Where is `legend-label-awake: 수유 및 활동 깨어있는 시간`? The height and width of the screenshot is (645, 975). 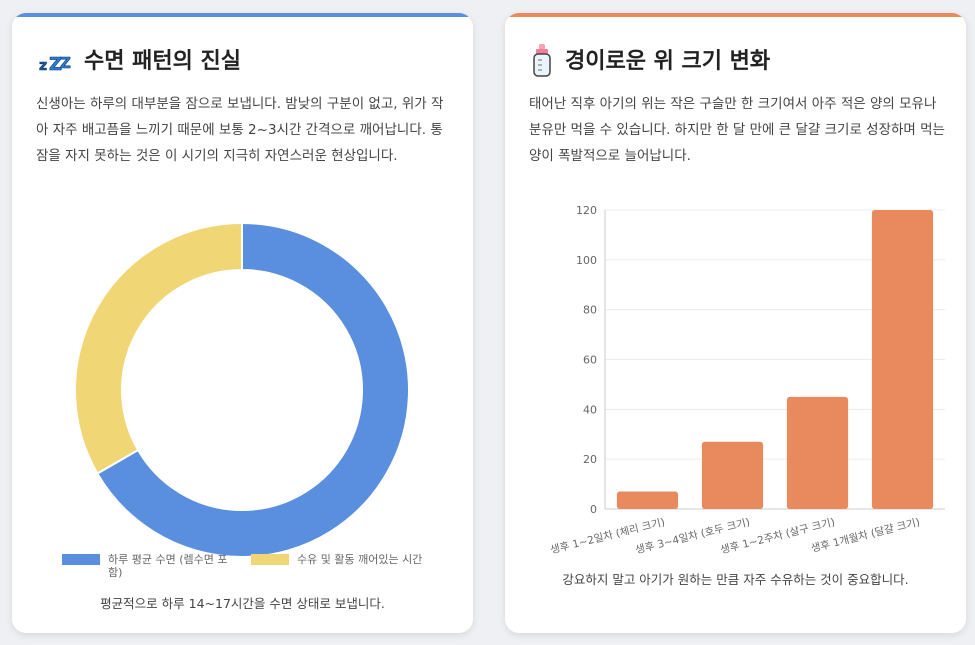 legend-label-awake: 수유 및 활동 깨어있는 시간 is located at coordinates (360, 559).